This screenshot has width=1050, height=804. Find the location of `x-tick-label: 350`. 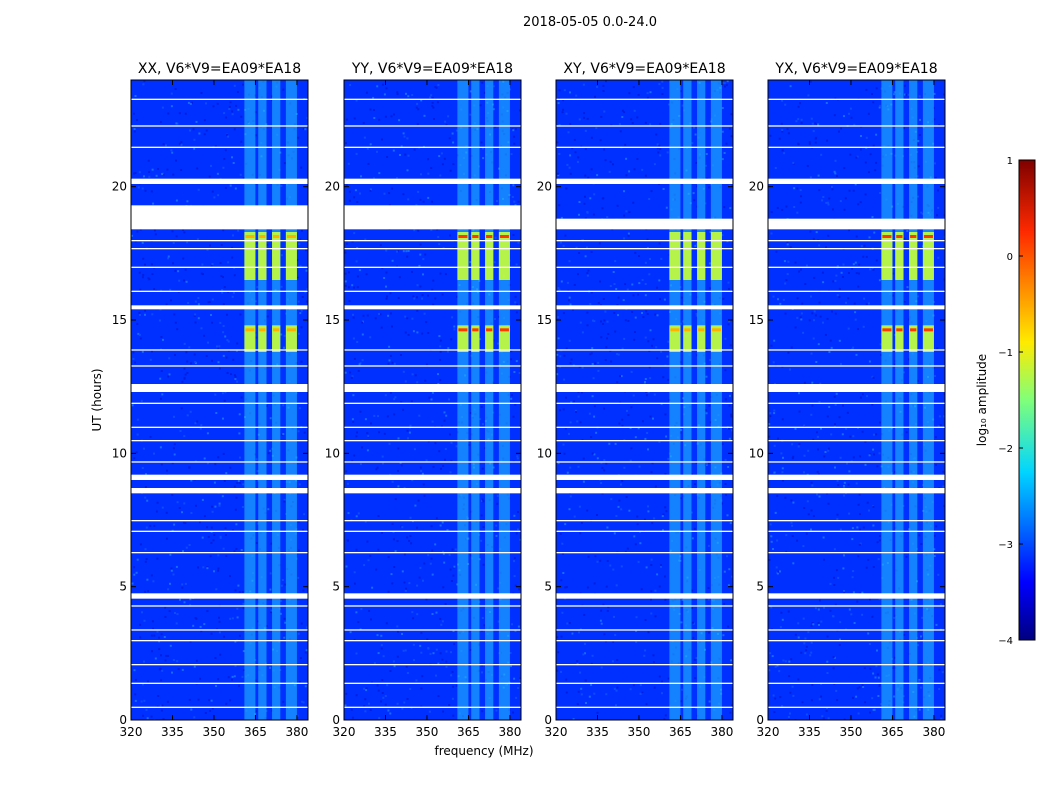

x-tick-label: 350 is located at coordinates (851, 732).